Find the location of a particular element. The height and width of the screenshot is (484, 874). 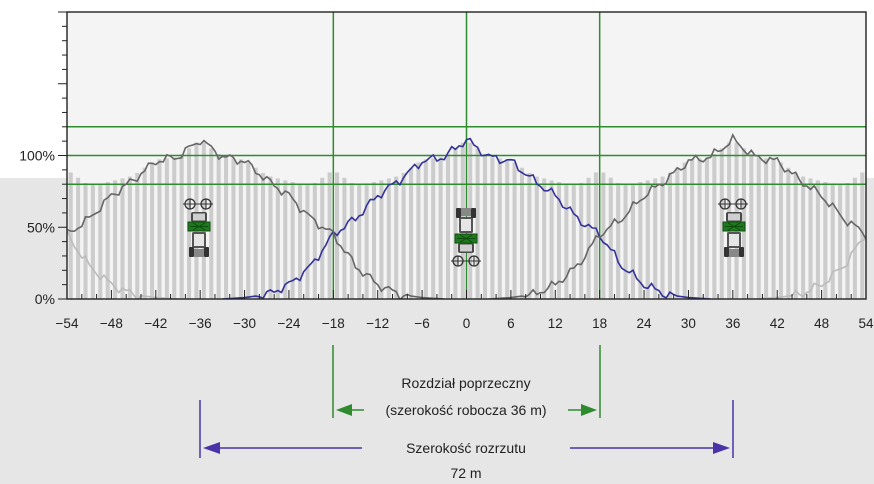

x-tick-label: −12 is located at coordinates (377, 323).